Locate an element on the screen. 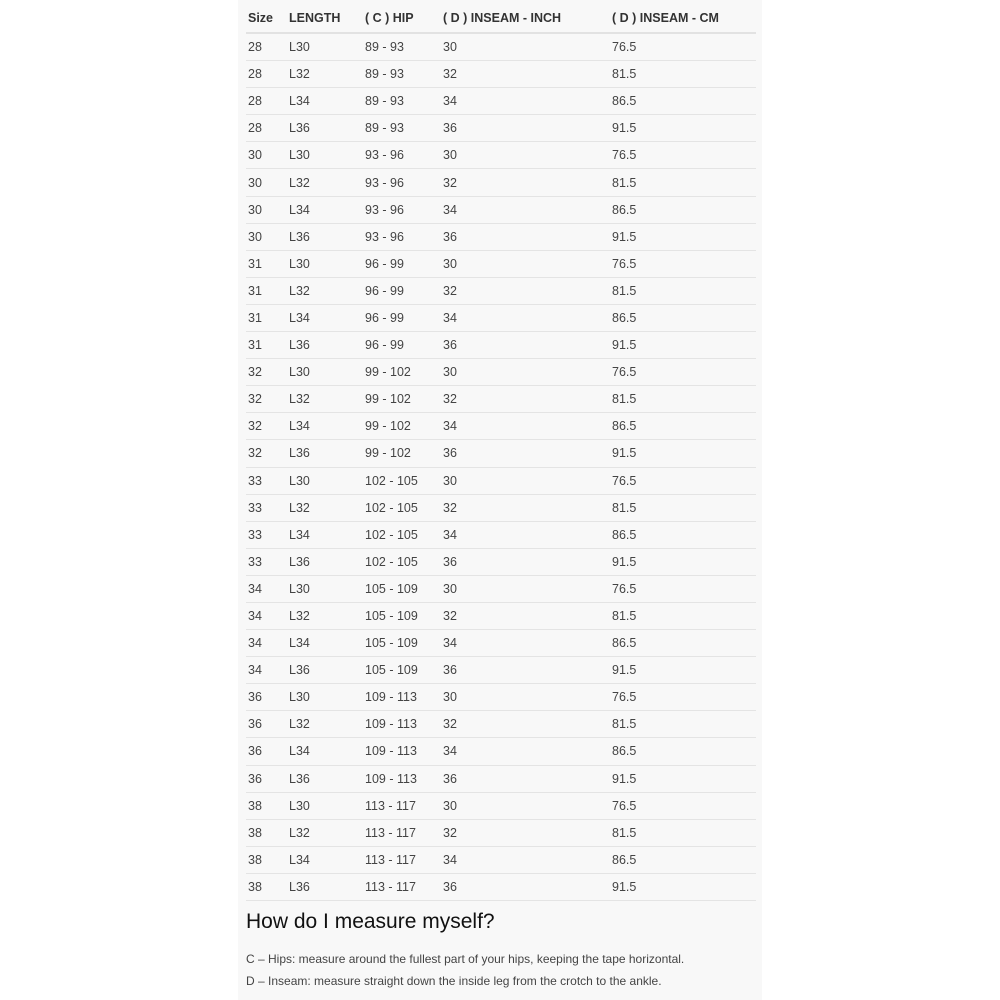  table-row: 36 L34 109 - 113 34 86.5 is located at coordinates (501, 751).